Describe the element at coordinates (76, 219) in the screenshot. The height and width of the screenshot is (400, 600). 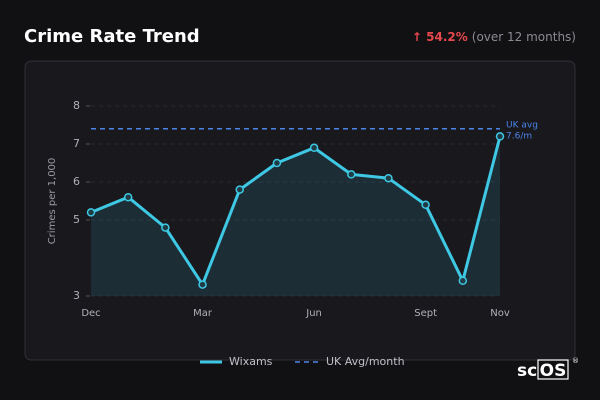
I see `y-tick-label: 5` at that location.